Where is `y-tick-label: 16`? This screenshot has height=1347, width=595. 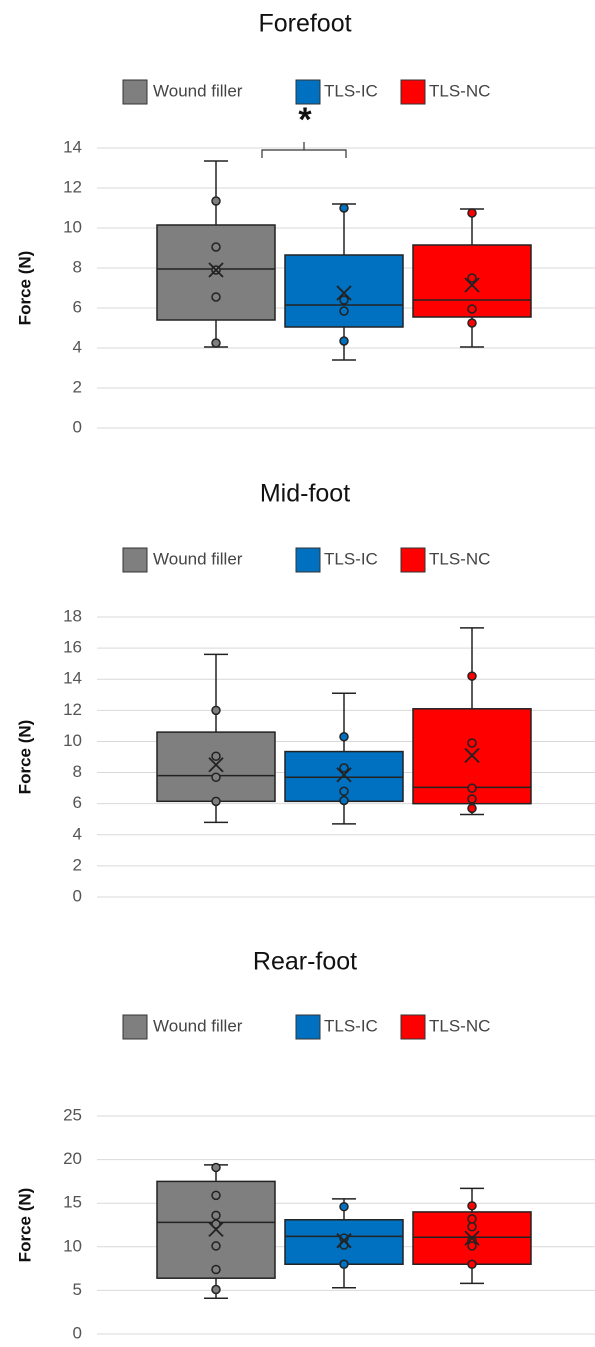 y-tick-label: 16 is located at coordinates (72, 647).